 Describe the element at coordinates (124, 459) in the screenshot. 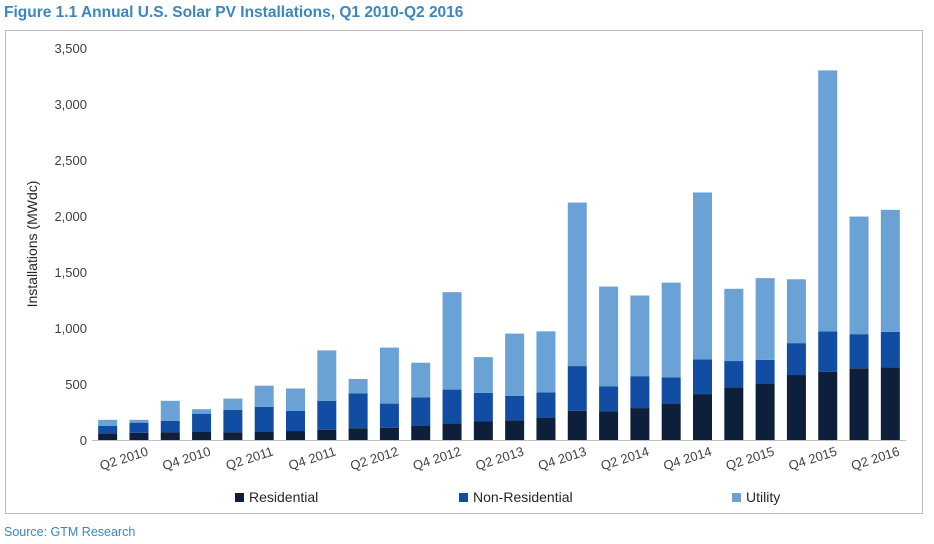

I see `x-tick-label: Q2 2010` at that location.